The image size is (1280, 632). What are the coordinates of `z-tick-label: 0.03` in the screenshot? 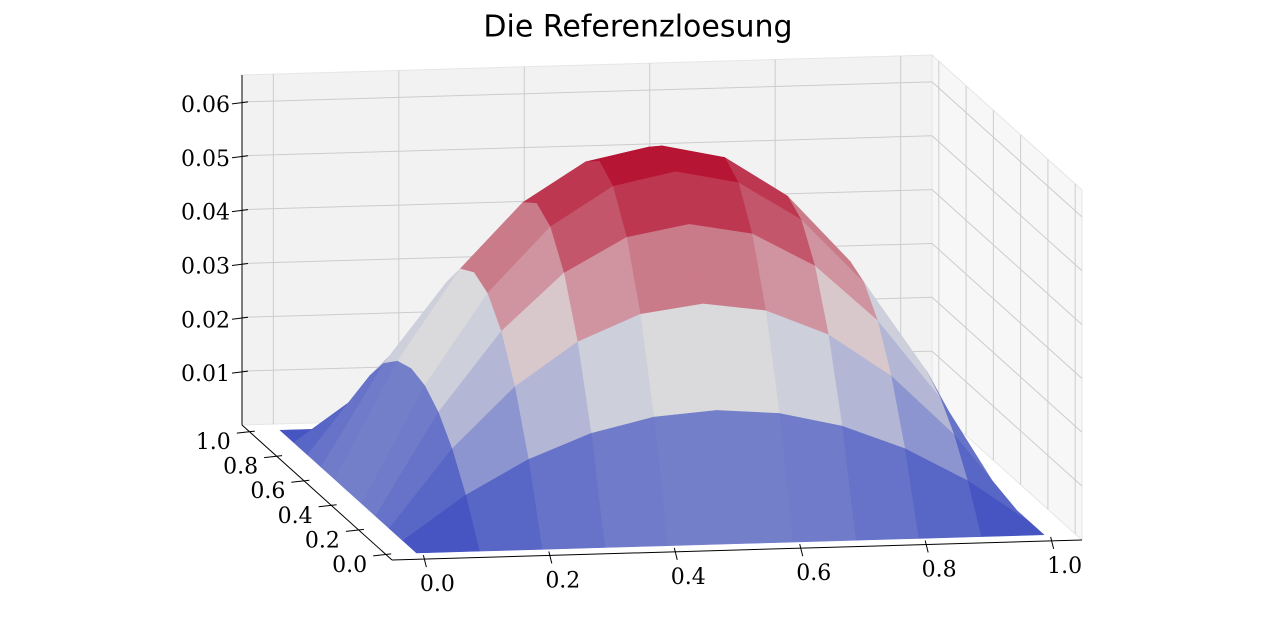 It's located at (205, 266).